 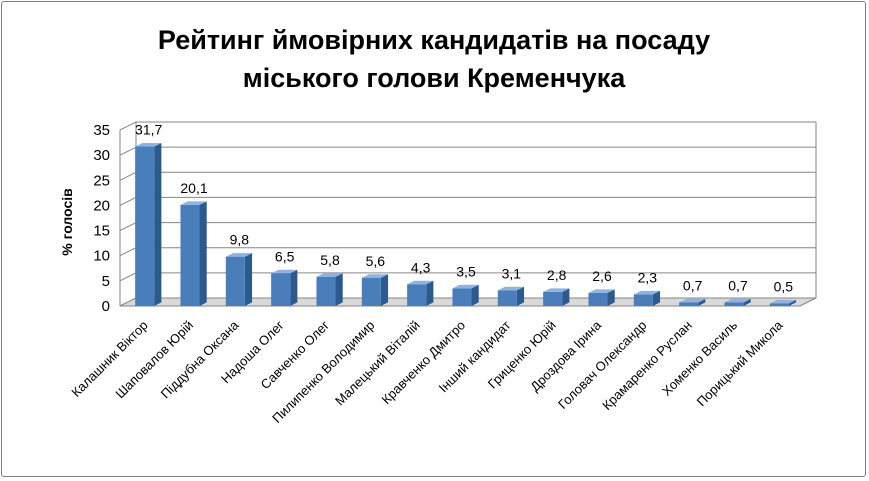 I want to click on y-tick-labels: 0 5 10 15 20 25 30 35, so click(x=101, y=218).